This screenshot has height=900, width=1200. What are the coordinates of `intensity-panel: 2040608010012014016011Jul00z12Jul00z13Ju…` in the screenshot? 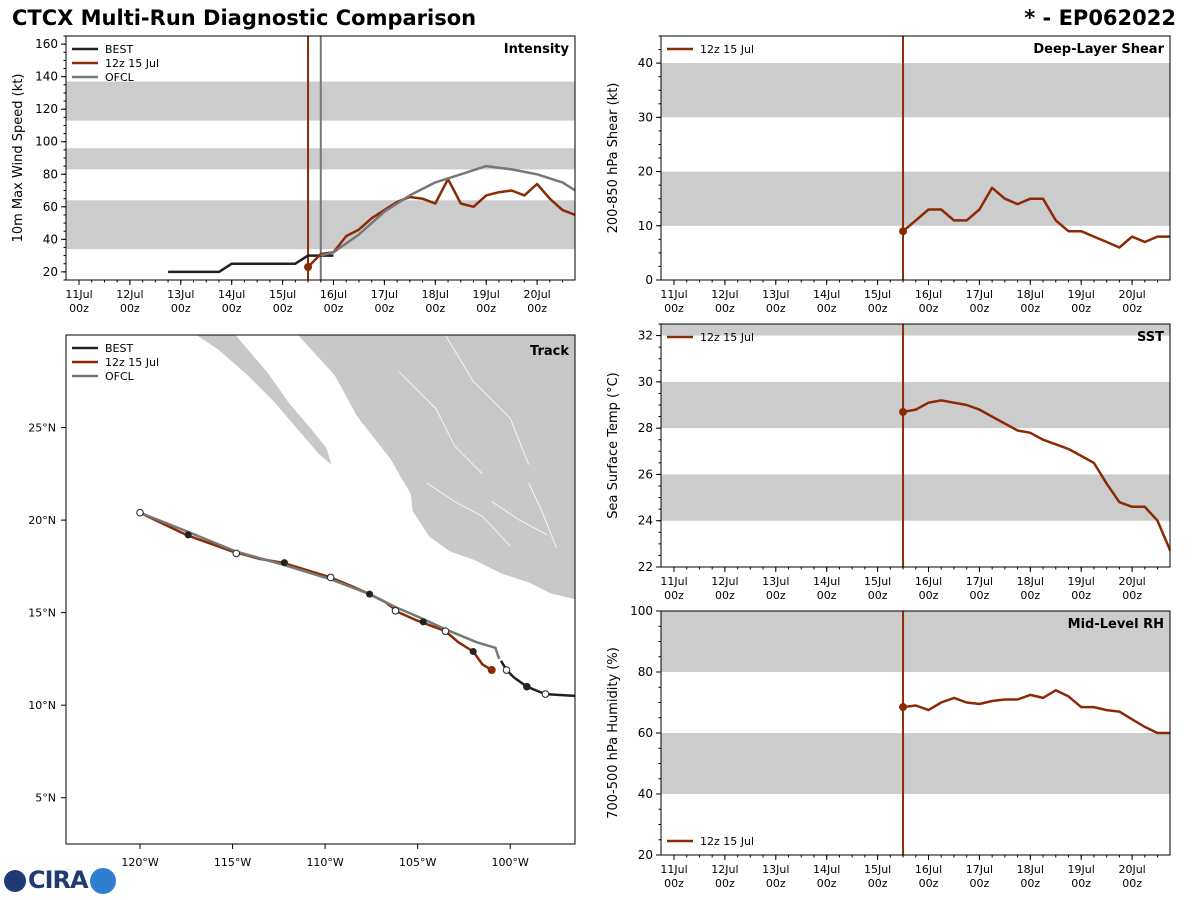 It's located at (293, 175).